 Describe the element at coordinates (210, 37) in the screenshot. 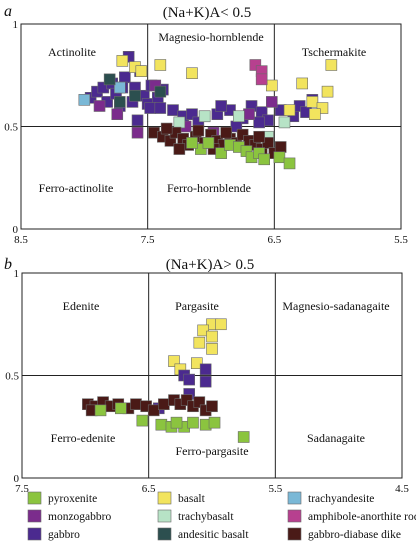

I see `field-label-magnesio-hornblende: Magnesio-hornblende` at that location.